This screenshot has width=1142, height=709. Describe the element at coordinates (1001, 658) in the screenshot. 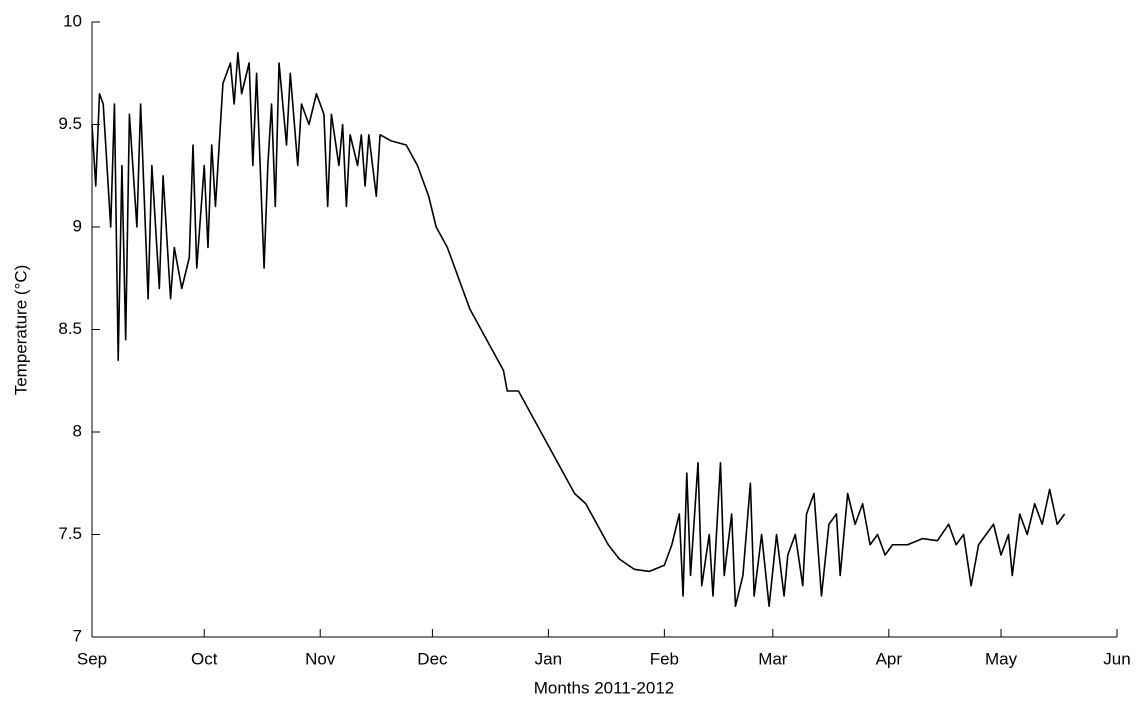

I see `x-tick-label: May` at that location.